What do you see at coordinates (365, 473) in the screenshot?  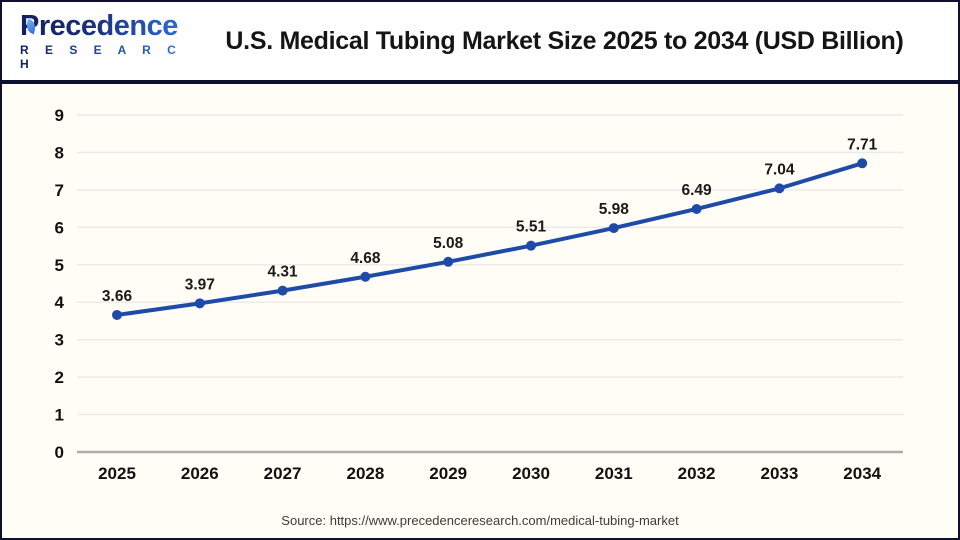 I see `x-tick-label: 2028` at bounding box center [365, 473].